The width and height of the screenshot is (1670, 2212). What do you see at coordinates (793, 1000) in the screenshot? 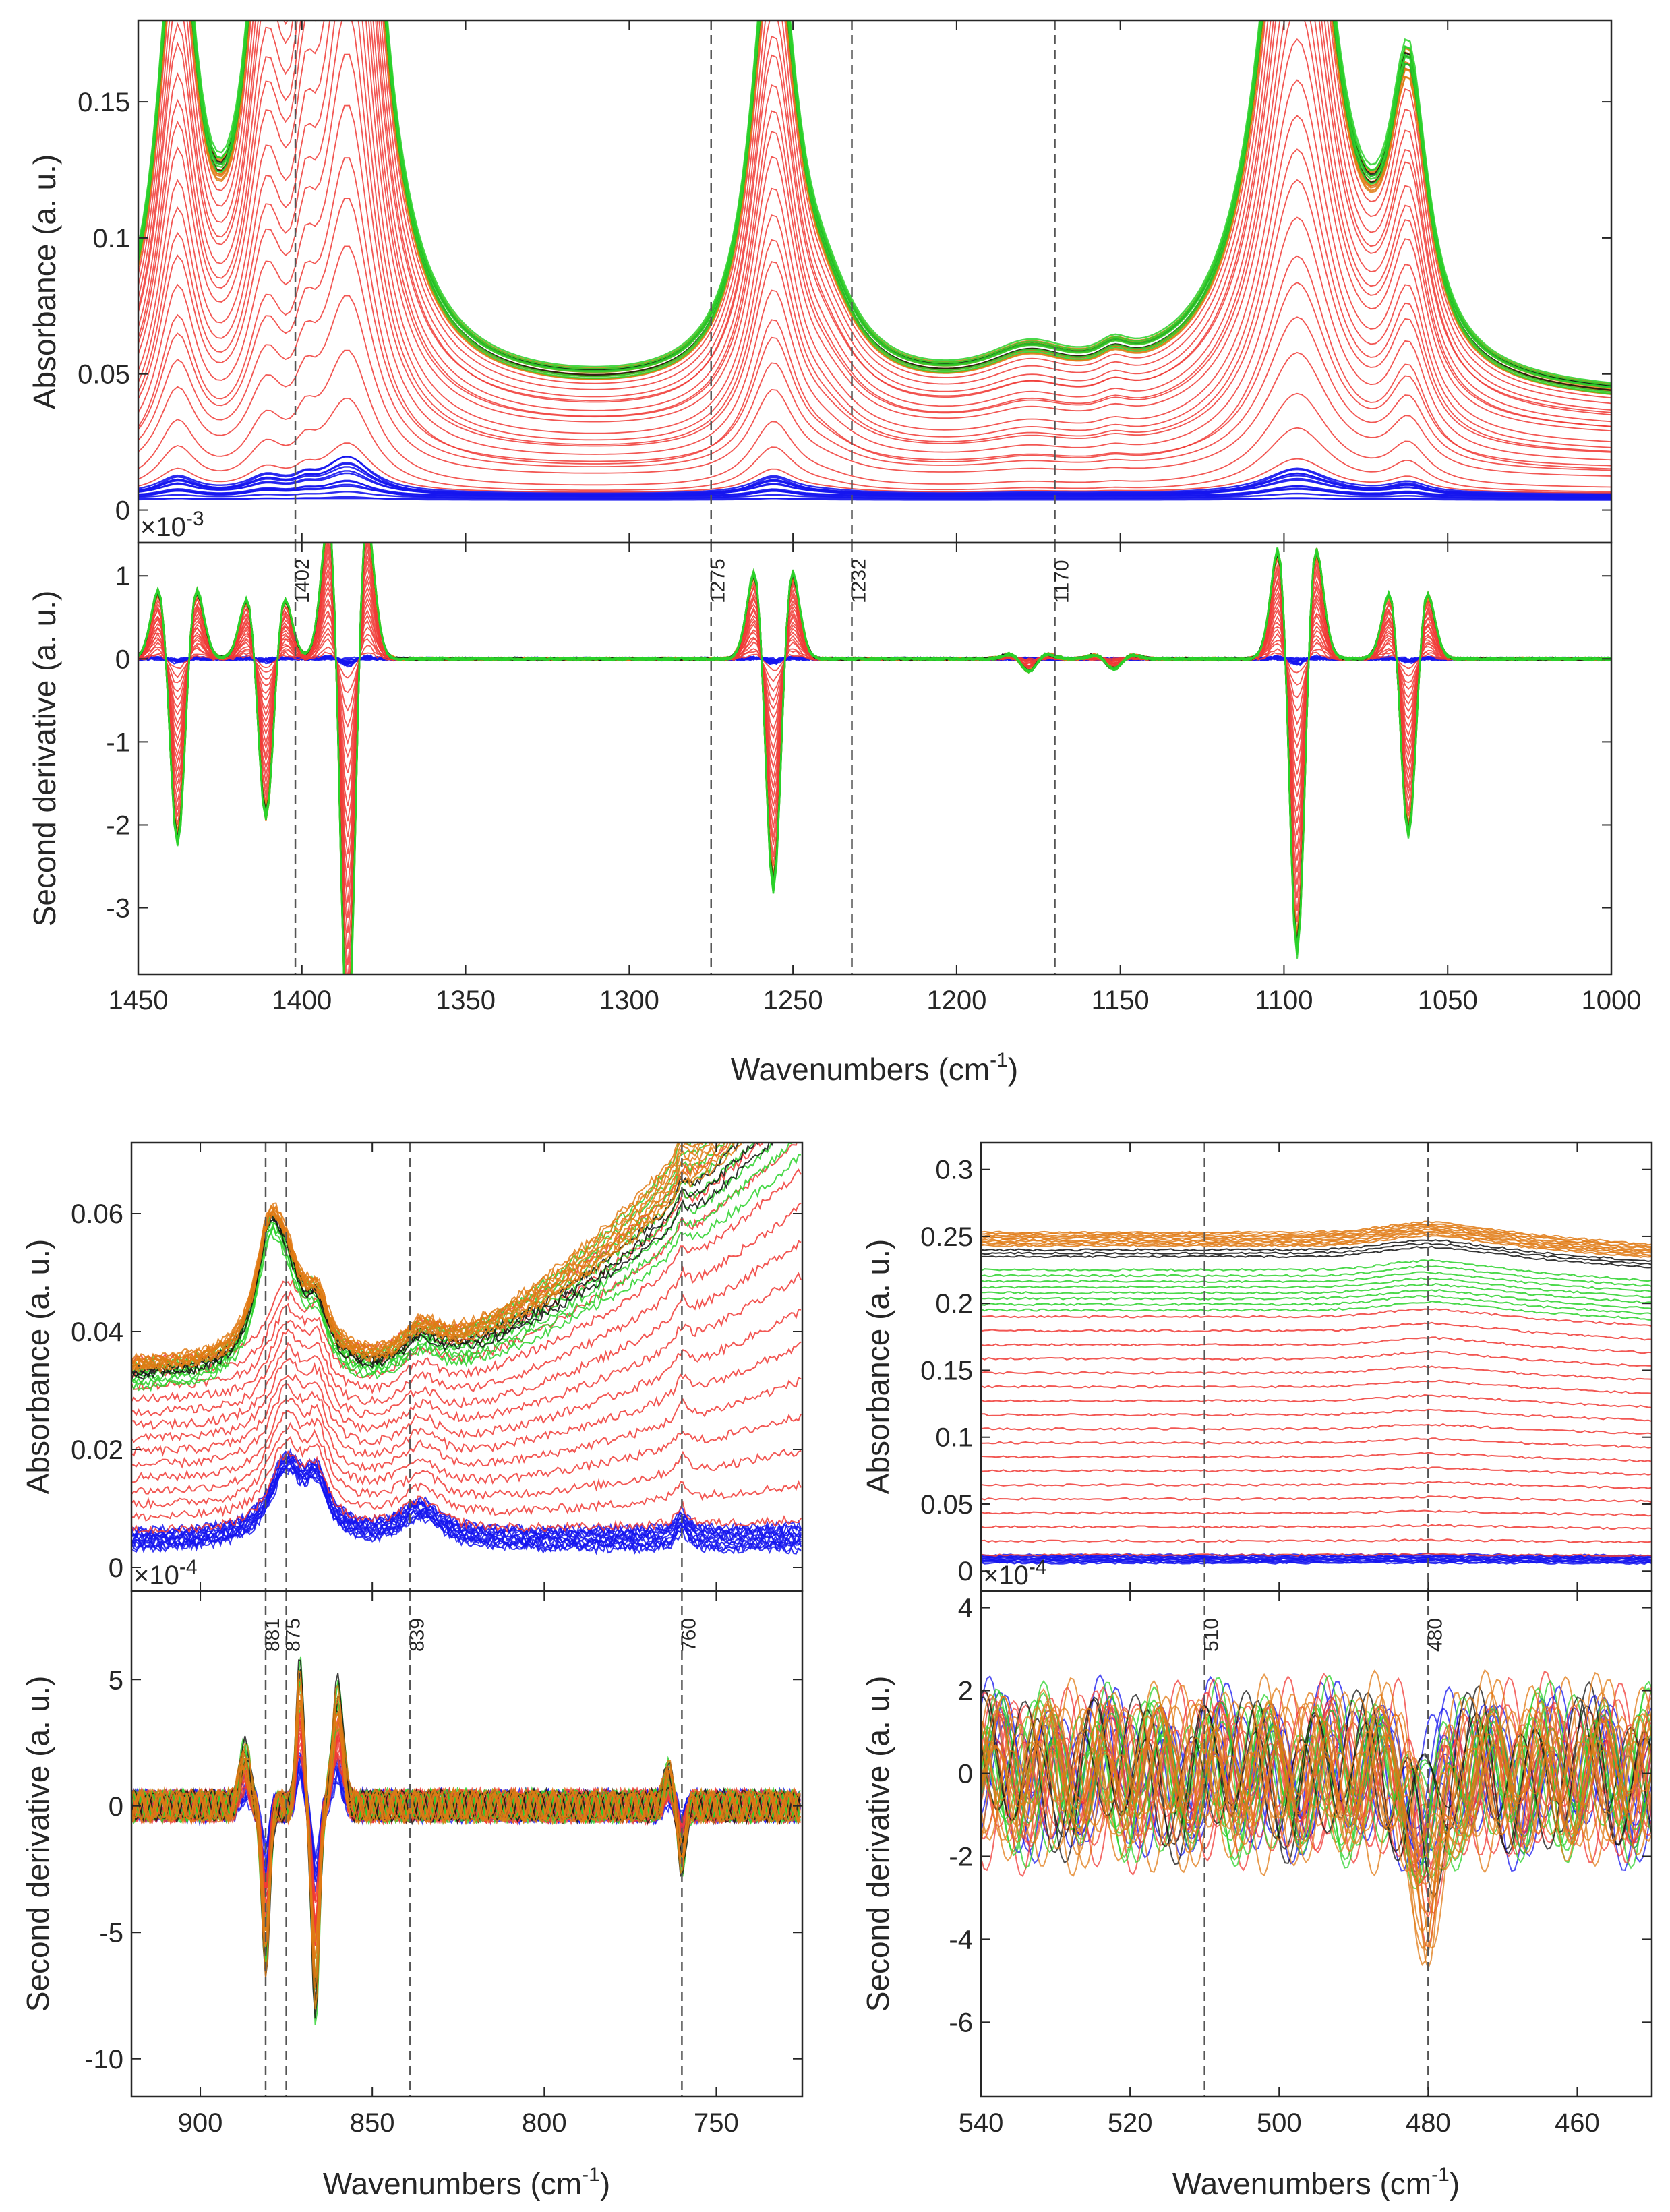
I see `xtick-label: 1250` at bounding box center [793, 1000].